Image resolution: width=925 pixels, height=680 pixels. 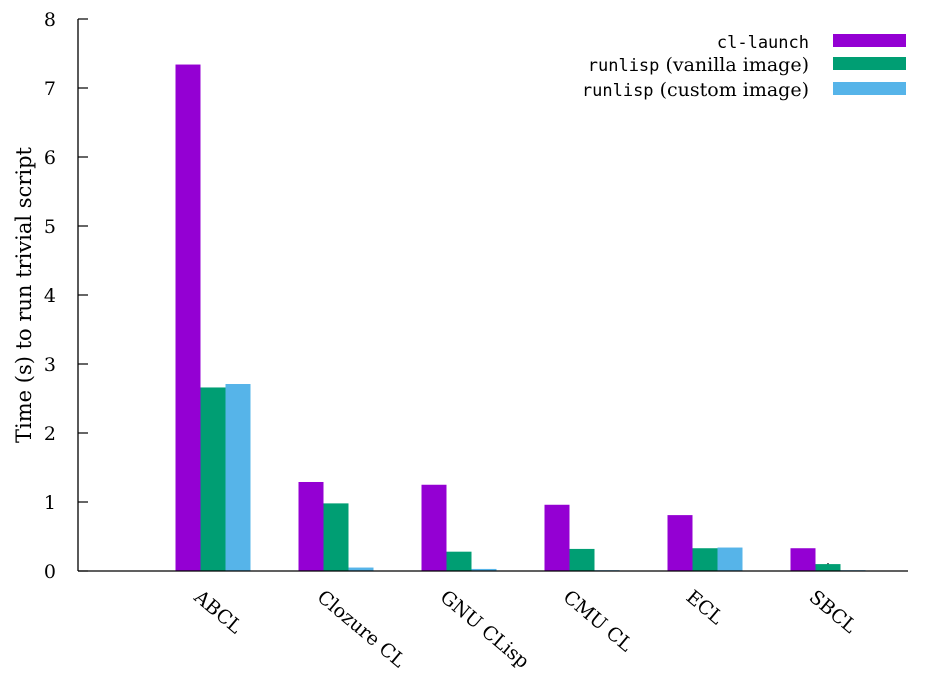 I want to click on y-tick-label: 1, so click(x=50, y=503).